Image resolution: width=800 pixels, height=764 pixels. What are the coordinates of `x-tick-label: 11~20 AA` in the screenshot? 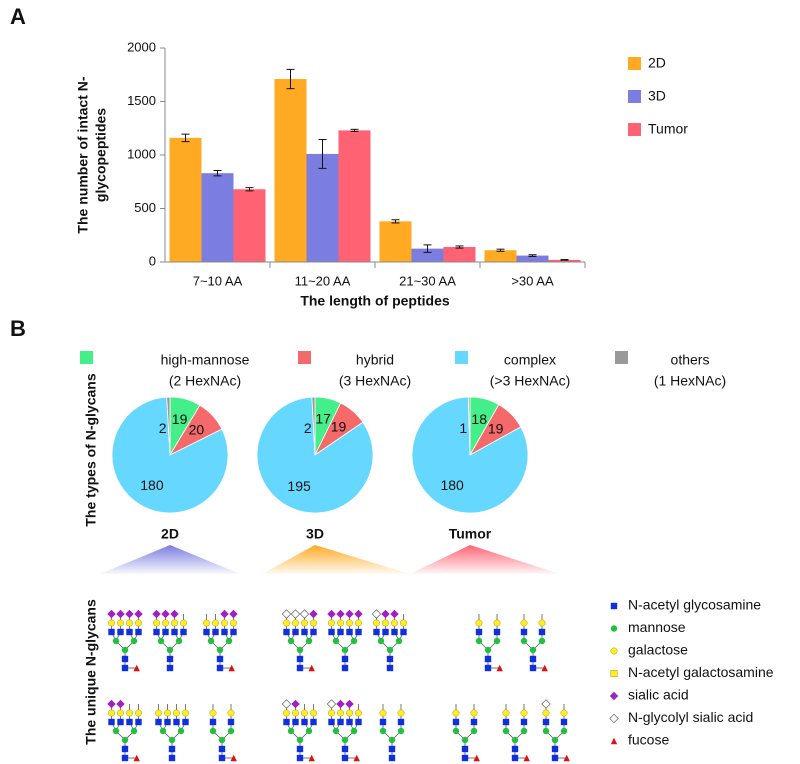 It's located at (323, 280).